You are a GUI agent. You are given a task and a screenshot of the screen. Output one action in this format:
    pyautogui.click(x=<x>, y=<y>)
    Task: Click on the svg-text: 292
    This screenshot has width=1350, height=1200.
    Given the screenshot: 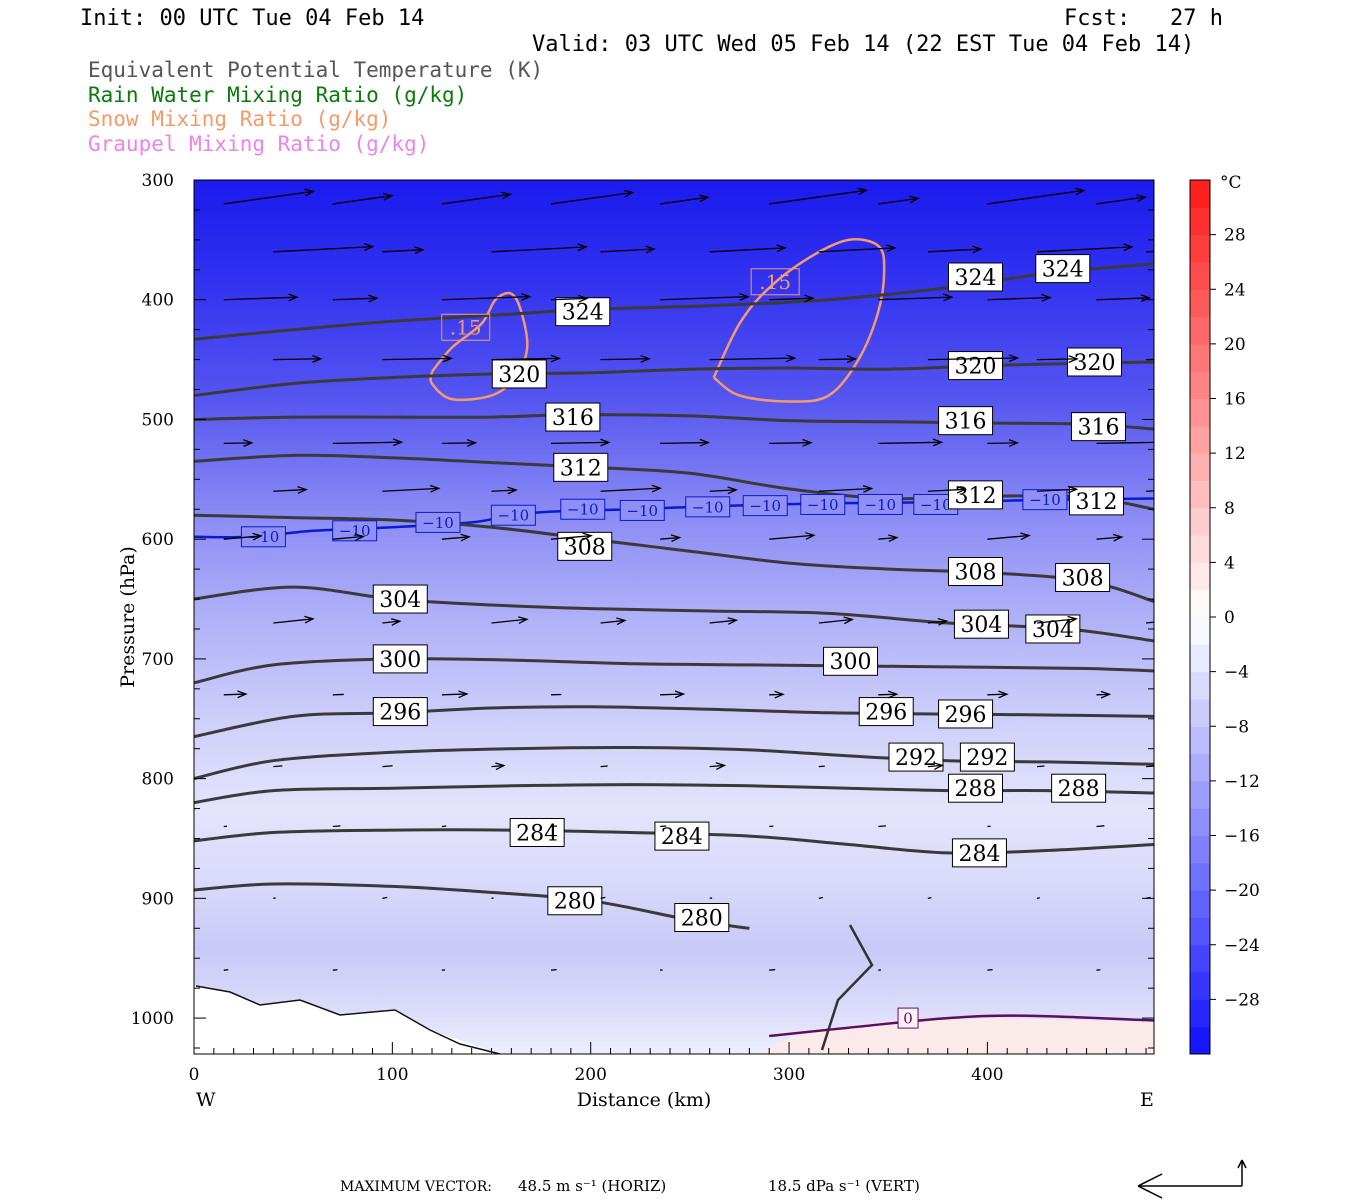 What is the action you would take?
    pyautogui.click(x=916, y=758)
    